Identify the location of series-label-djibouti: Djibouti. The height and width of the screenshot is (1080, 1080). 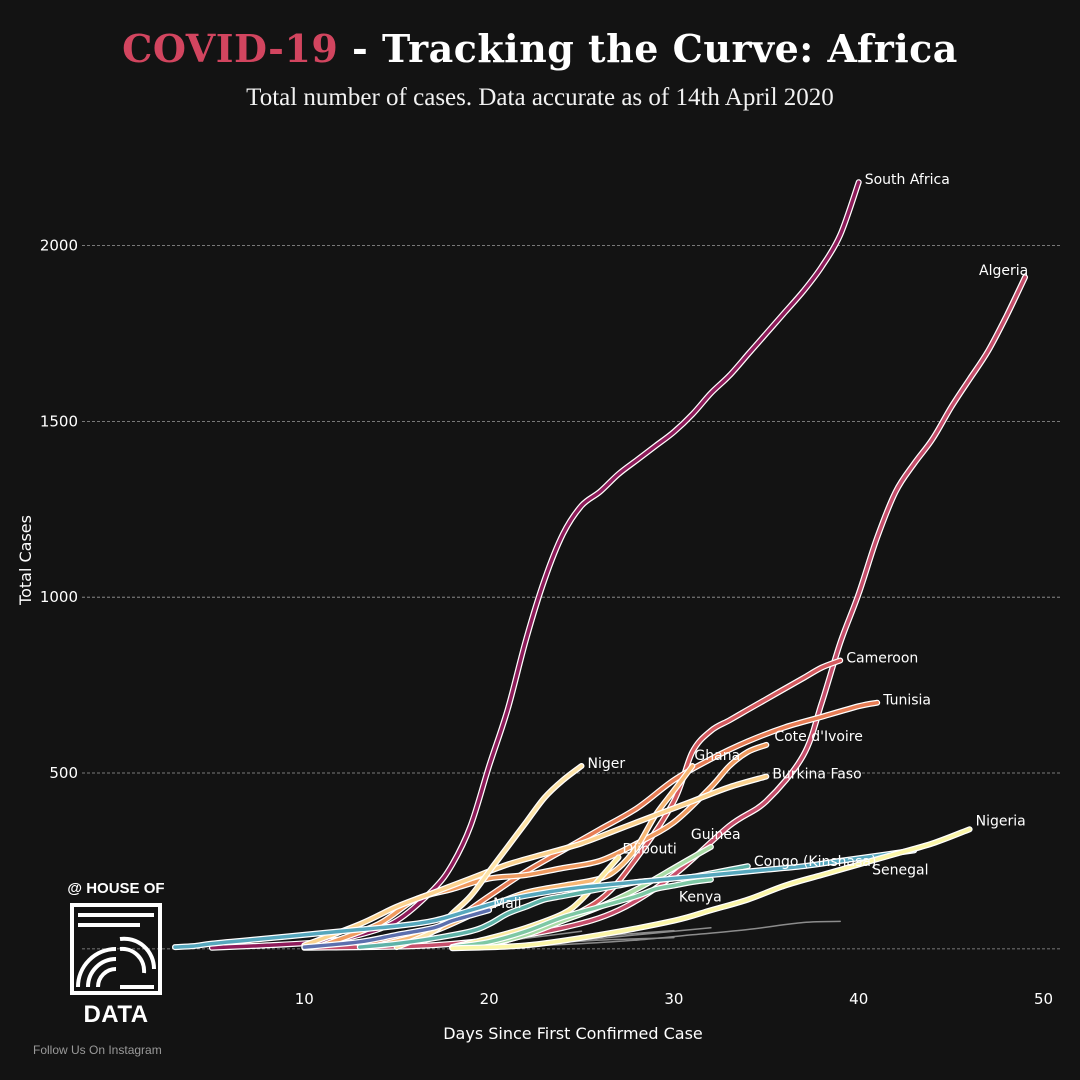
(649, 849).